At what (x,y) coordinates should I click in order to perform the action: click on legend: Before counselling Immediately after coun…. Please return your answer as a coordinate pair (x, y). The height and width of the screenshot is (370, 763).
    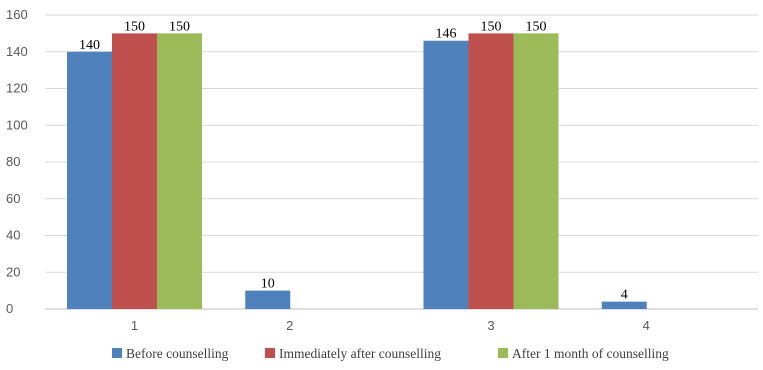
    Looking at the image, I should click on (390, 353).